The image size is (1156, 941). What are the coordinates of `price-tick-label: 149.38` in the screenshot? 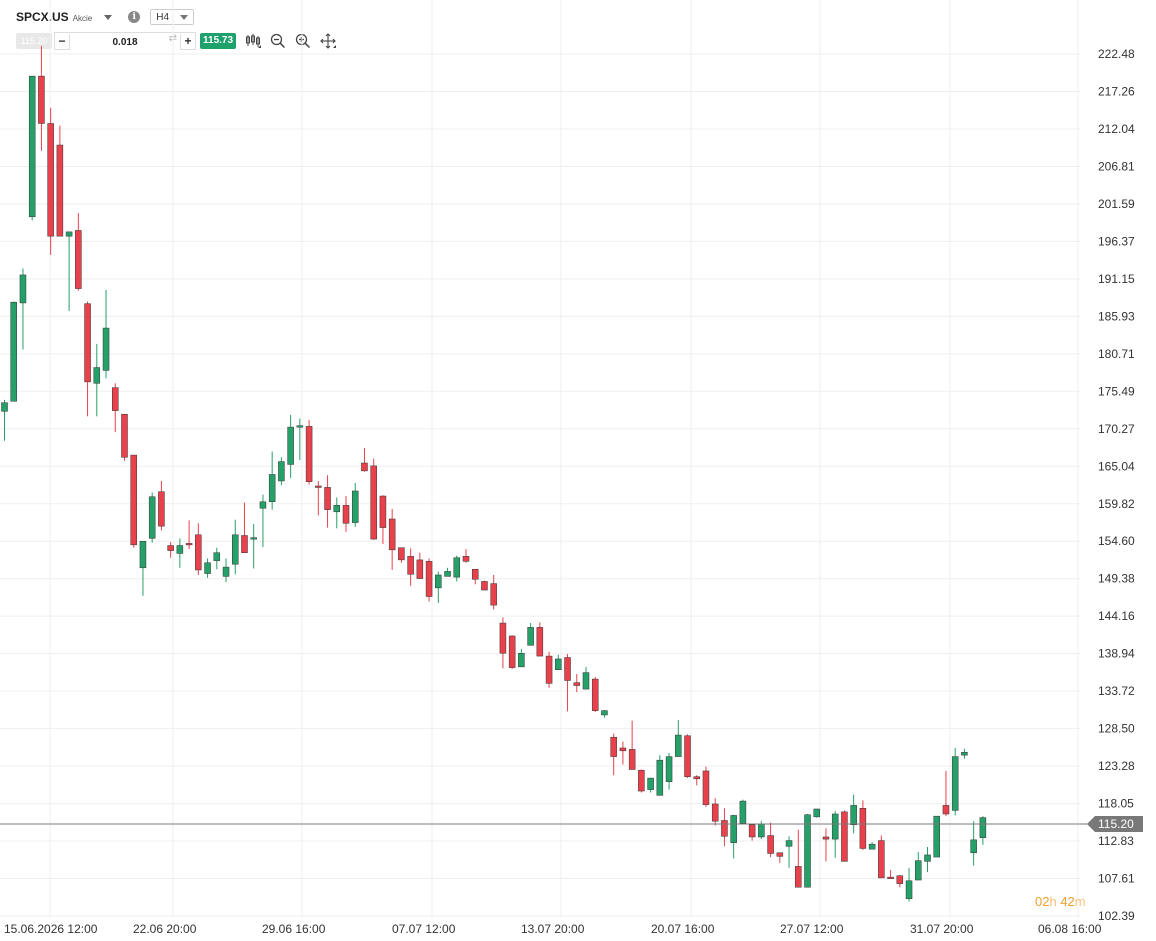 It's located at (1116, 579).